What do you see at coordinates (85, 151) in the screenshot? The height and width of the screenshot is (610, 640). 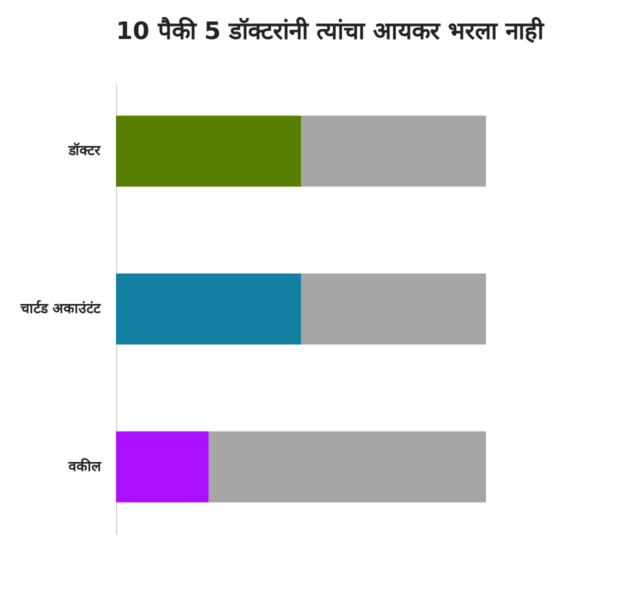 I see `y-tick-label: डॉक्टर` at bounding box center [85, 151].